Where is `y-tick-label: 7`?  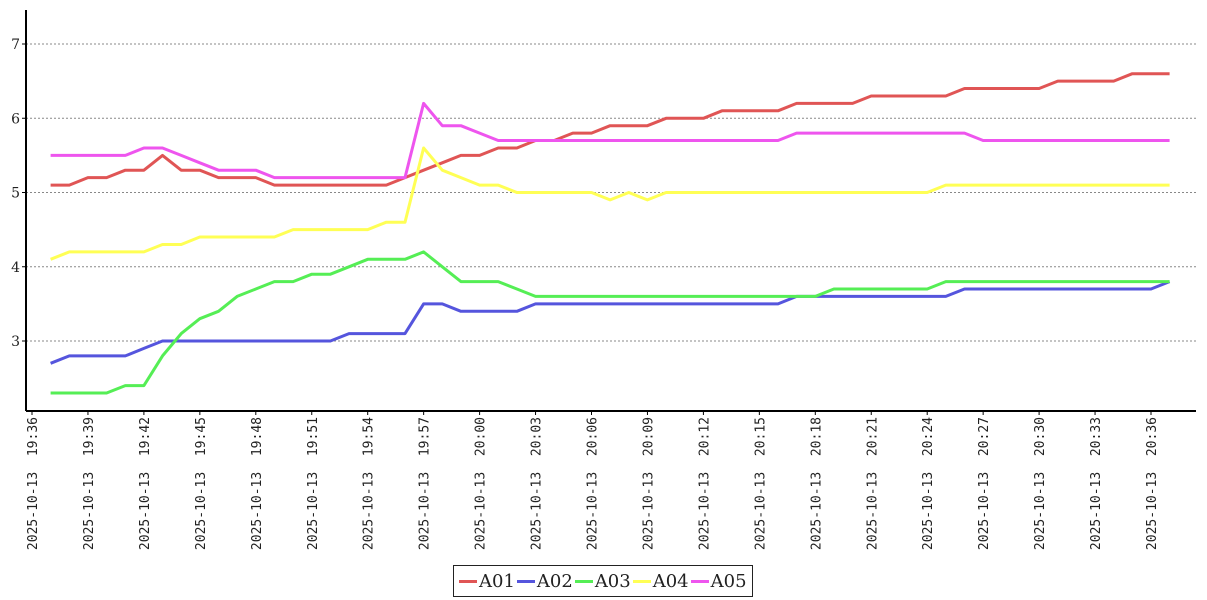 y-tick-label: 7 is located at coordinates (15, 45).